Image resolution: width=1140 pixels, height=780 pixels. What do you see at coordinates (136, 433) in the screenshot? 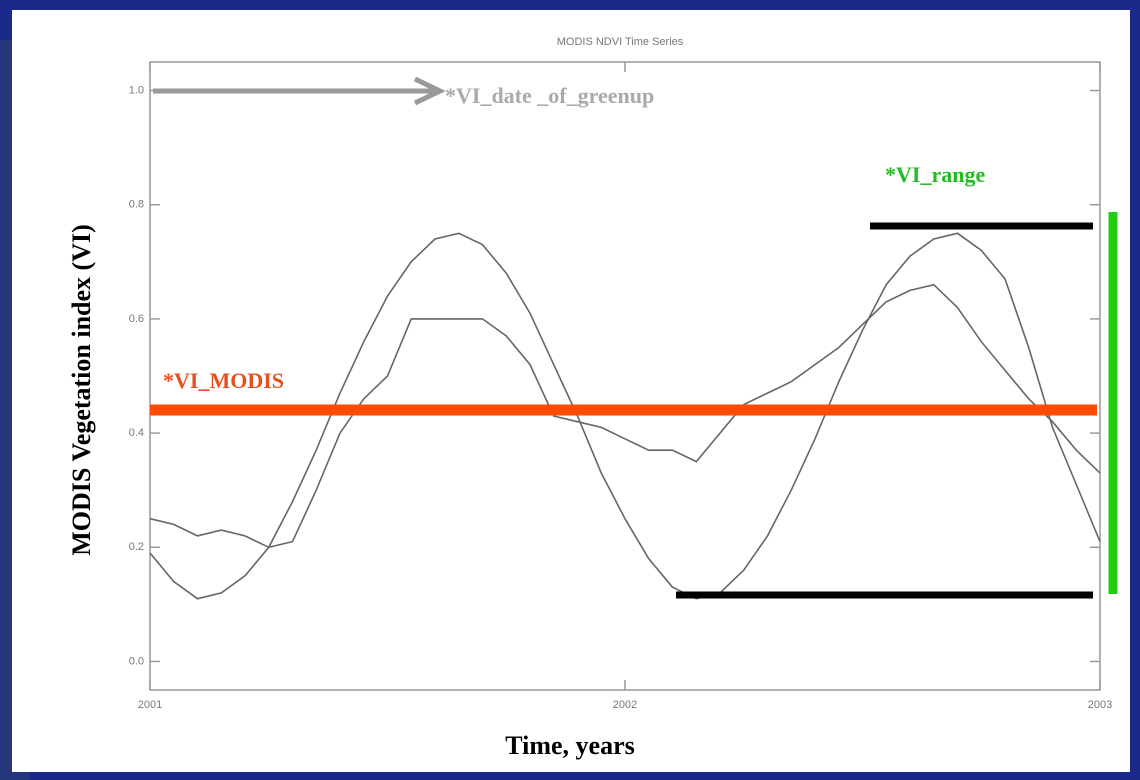
I see `y-tick-label: 0.4` at bounding box center [136, 433].